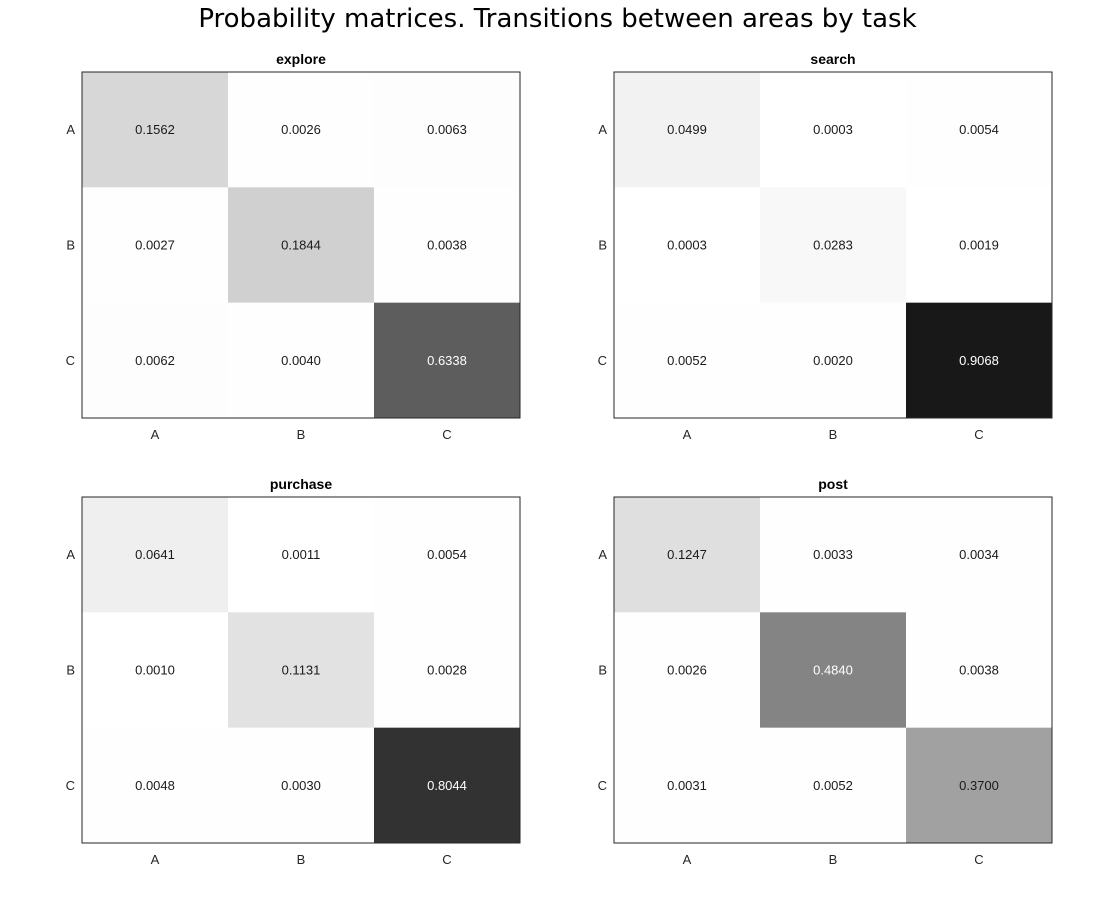  I want to click on cell-value-label: 0.0641, so click(155, 554).